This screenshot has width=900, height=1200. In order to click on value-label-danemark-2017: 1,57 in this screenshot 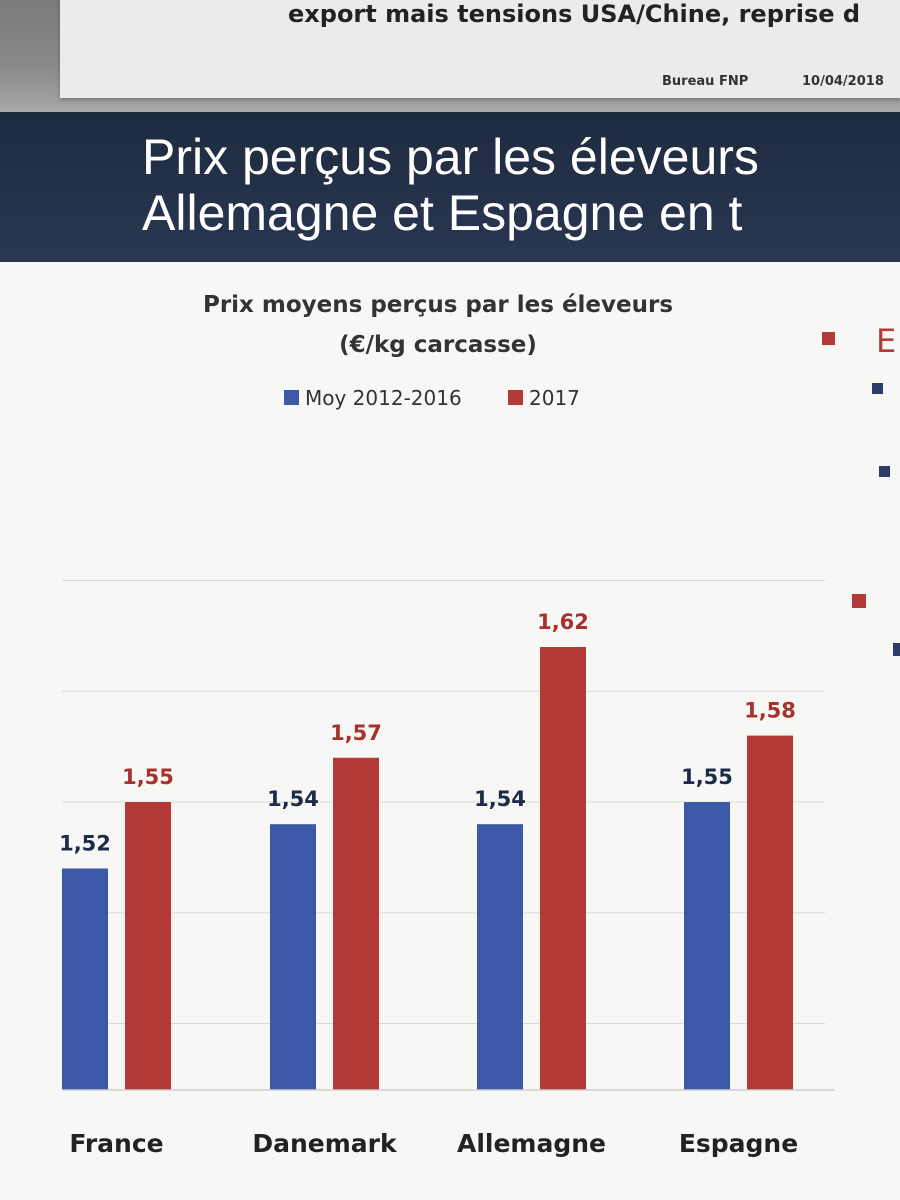, I will do `click(356, 733)`.